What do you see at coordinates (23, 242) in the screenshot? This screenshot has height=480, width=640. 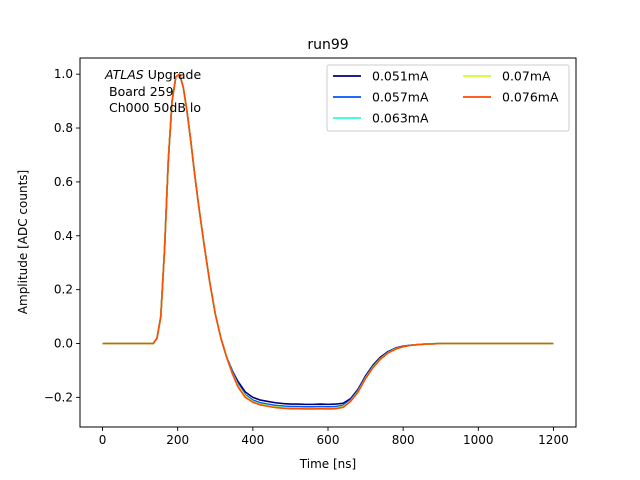 I see `y-axis-label: Amplitude [ADC counts]` at bounding box center [23, 242].